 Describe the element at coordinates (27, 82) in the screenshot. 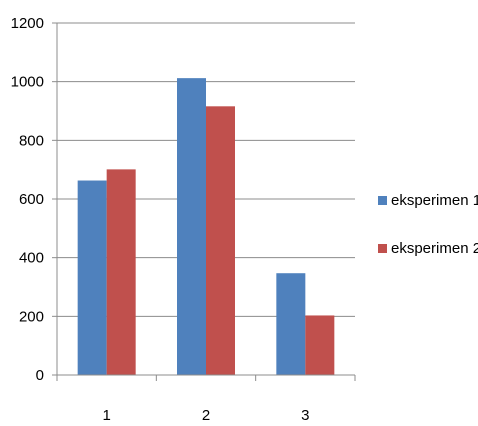

I see `y-tick-label: 1000` at that location.